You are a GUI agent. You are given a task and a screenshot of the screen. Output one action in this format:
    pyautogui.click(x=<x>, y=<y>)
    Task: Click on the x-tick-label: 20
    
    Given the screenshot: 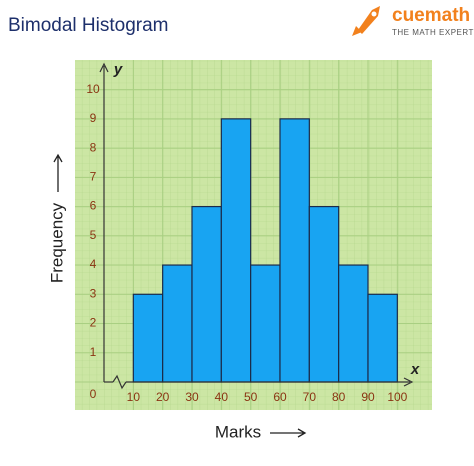 What is the action you would take?
    pyautogui.click(x=163, y=397)
    